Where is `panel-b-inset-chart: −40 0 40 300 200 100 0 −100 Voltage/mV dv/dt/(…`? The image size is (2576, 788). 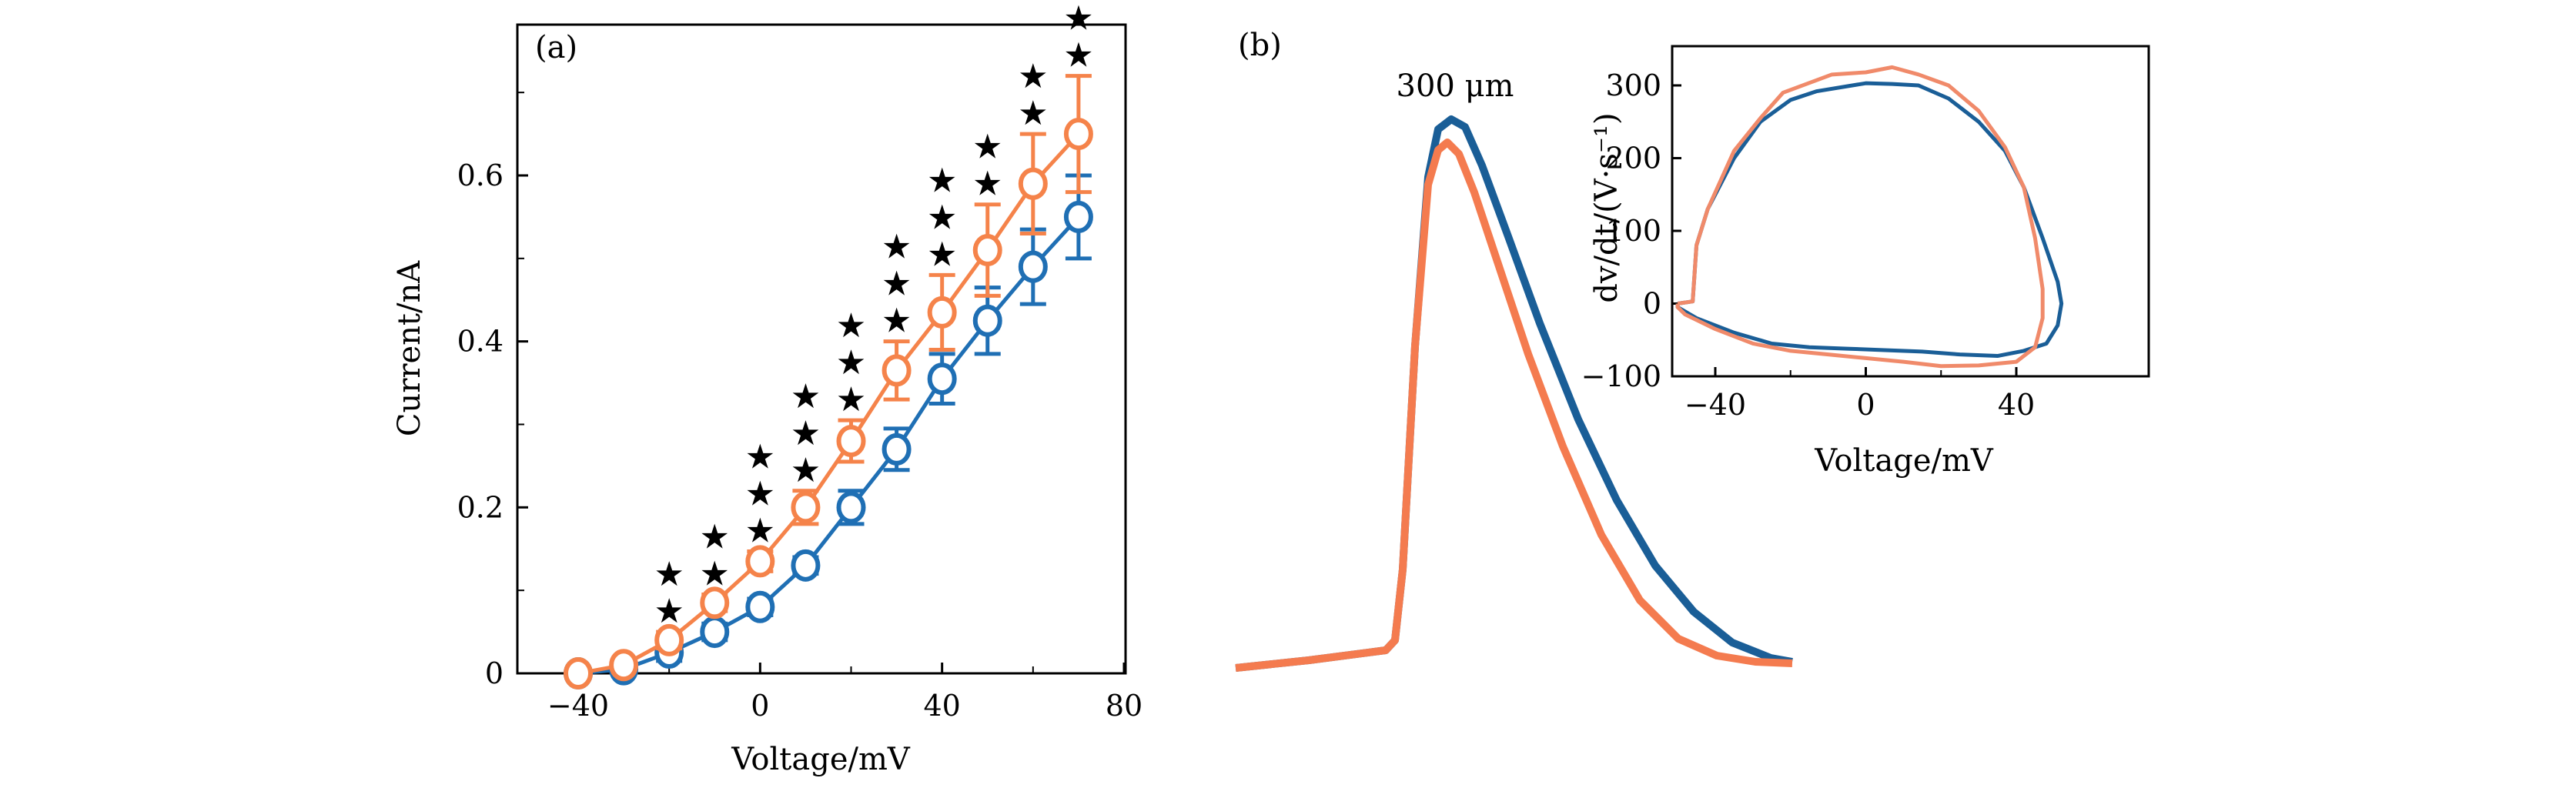
panel-b-inset-chart: −40 0 40 300 200 100 0 −100 Voltage/mV dv/dt/(… is located at coordinates (1866, 262).